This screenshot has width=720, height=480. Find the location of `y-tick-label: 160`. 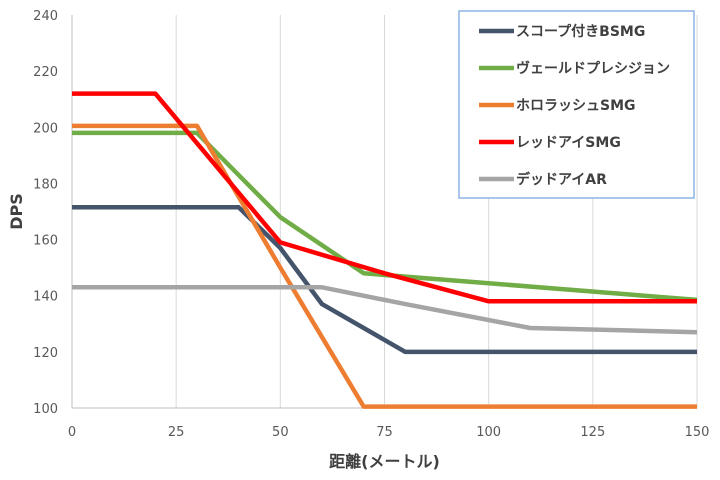

y-tick-label: 160 is located at coordinates (45, 241).